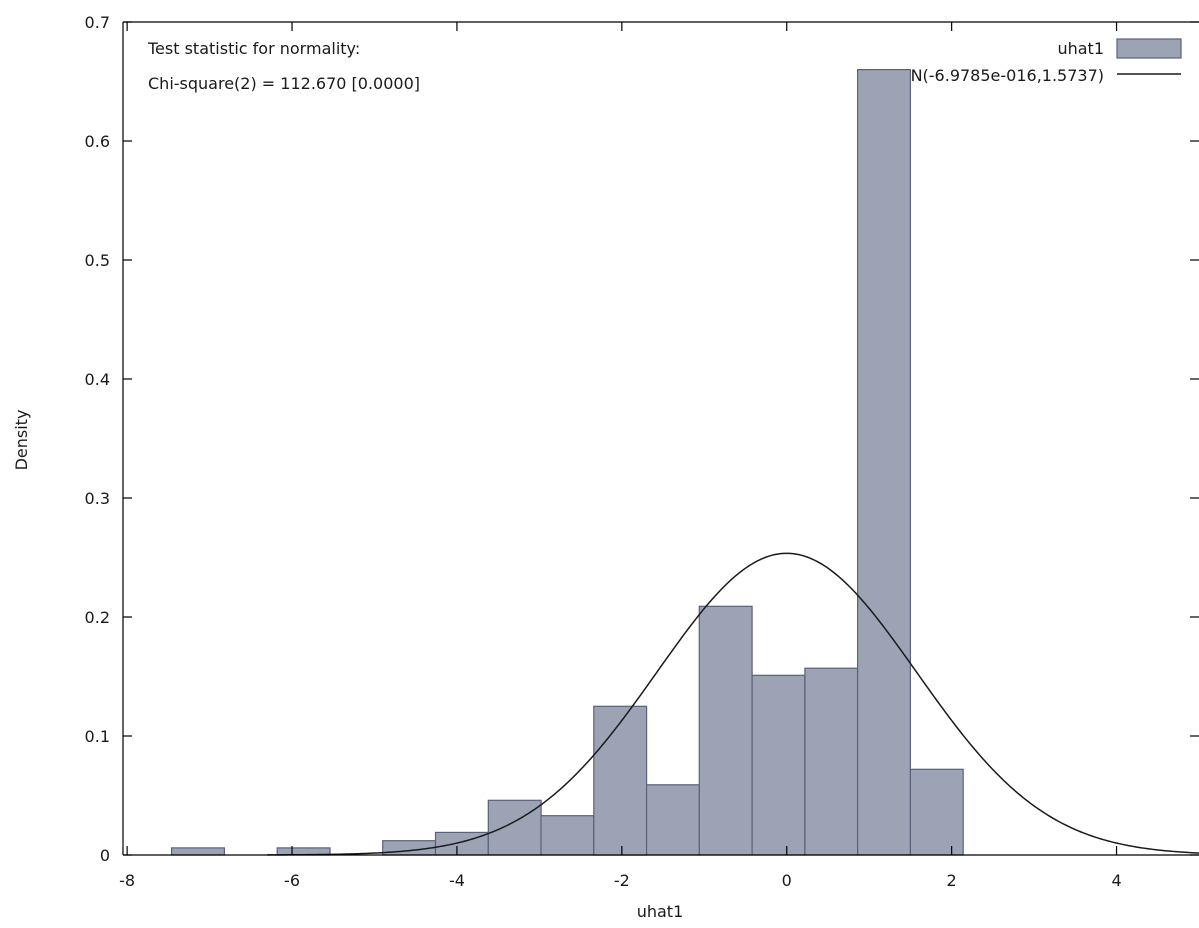 Image resolution: width=1199 pixels, height=928 pixels. Describe the element at coordinates (97, 617) in the screenshot. I see `y-tick-label: 0.2` at that location.